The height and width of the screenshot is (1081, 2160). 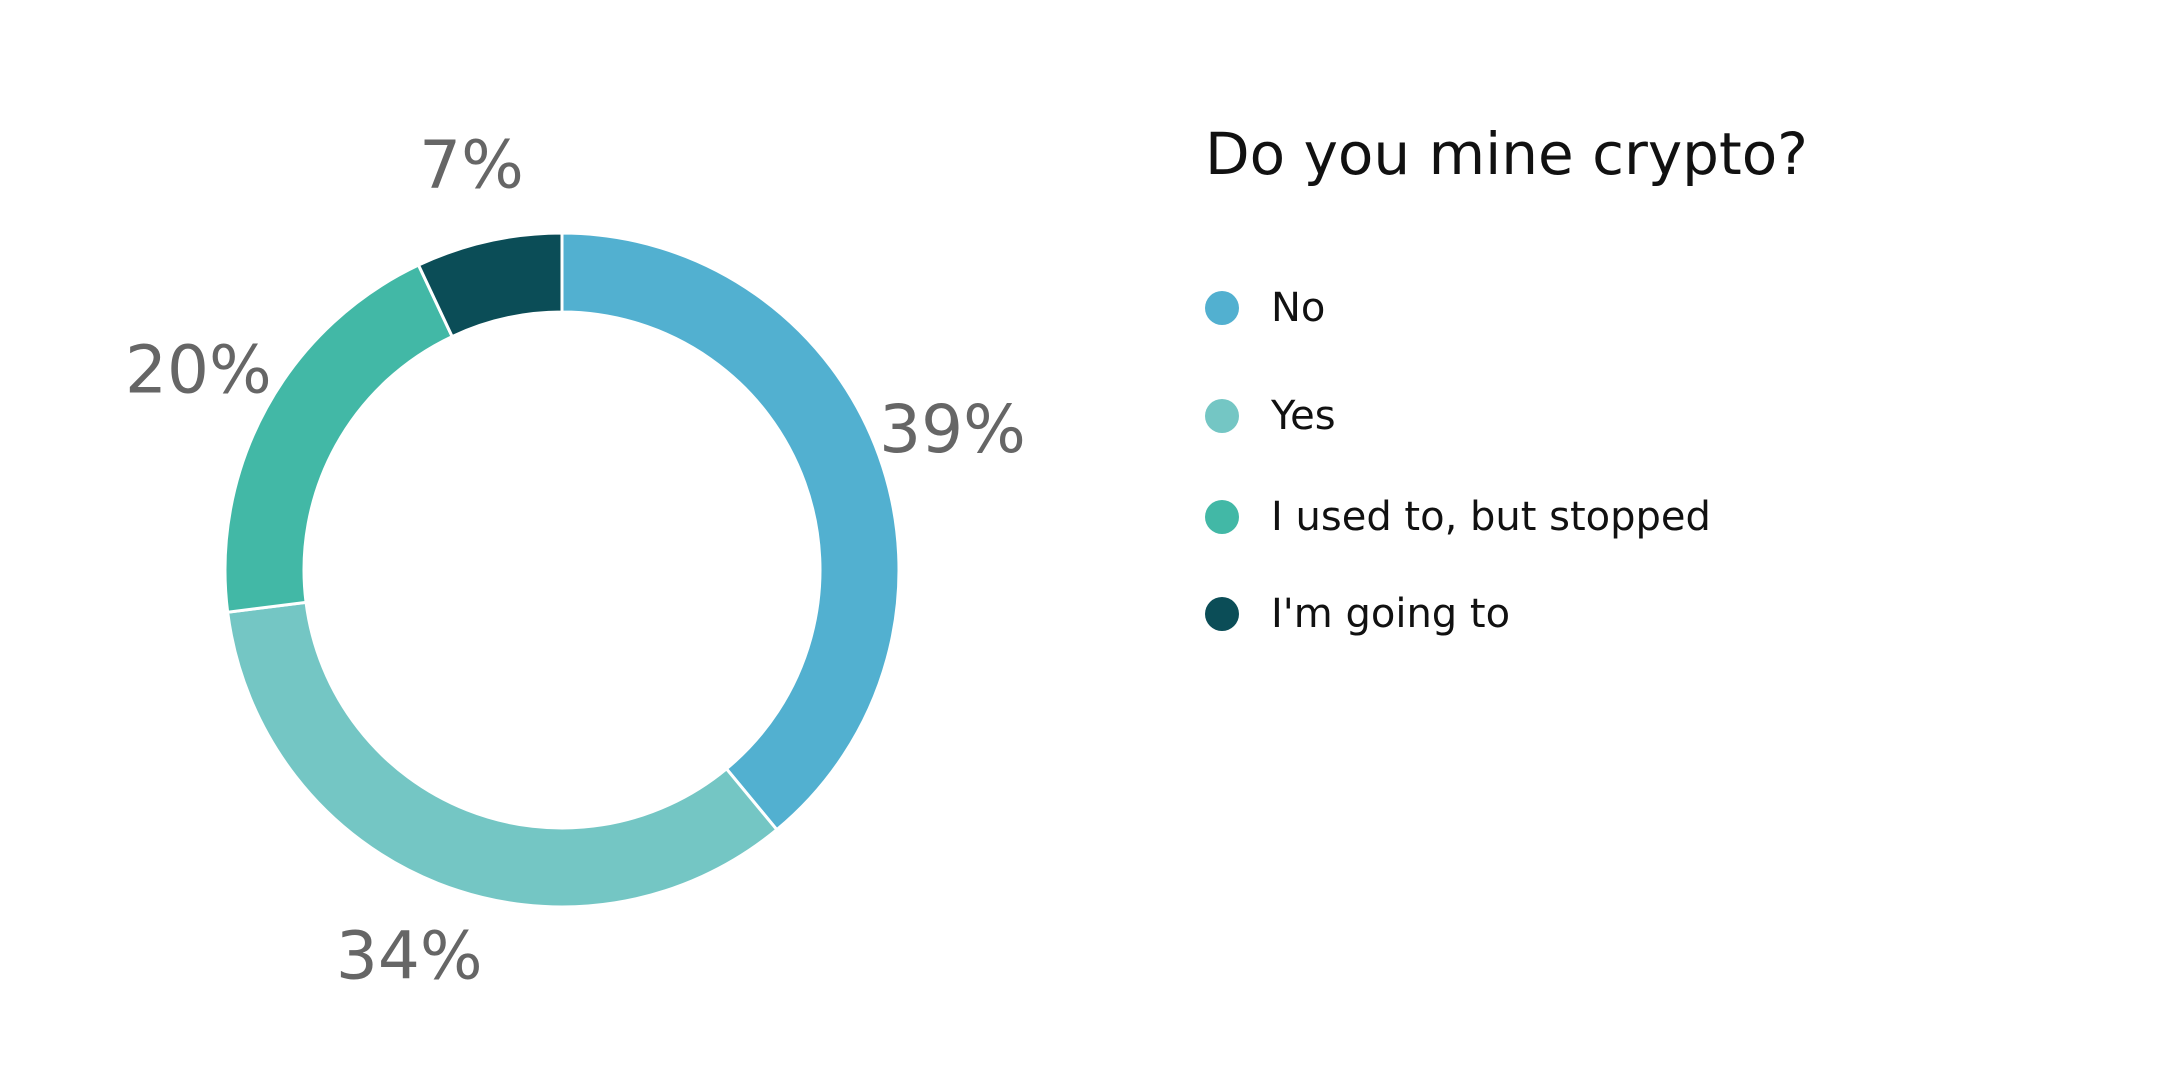 I want to click on legend-label: I'm going to, so click(x=1391, y=614).